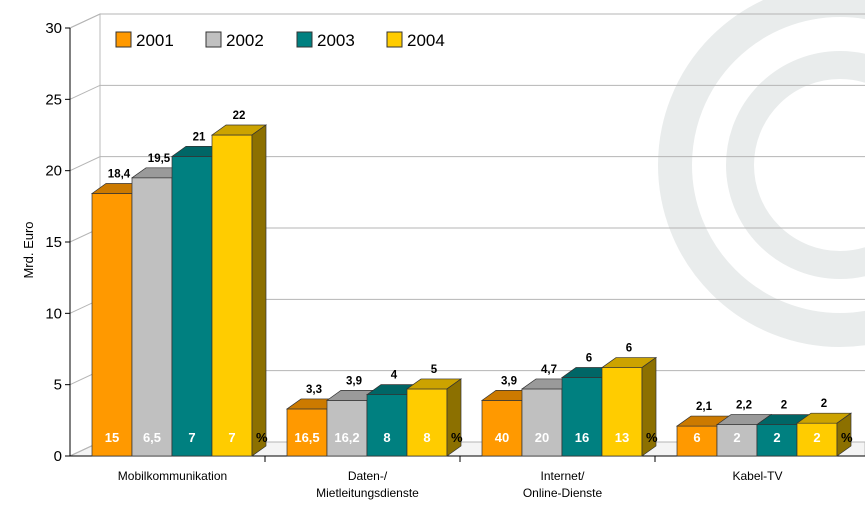 The height and width of the screenshot is (509, 865). I want to click on bar-value-label: 2,2, so click(744, 406).